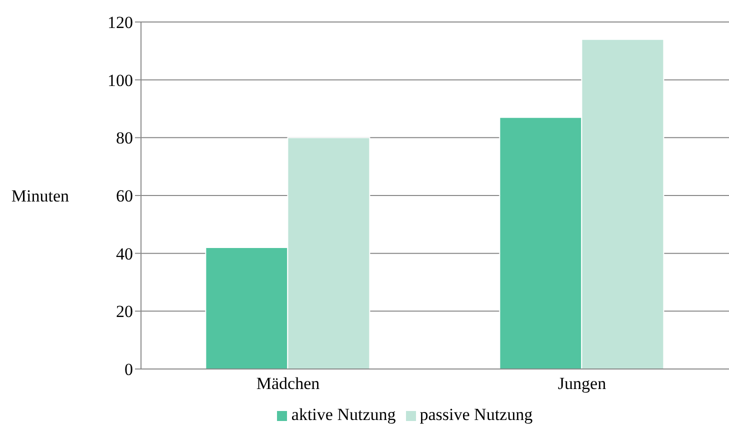 Image resolution: width=729 pixels, height=433 pixels. Describe the element at coordinates (120, 80) in the screenshot. I see `y-tick-label: 100` at that location.